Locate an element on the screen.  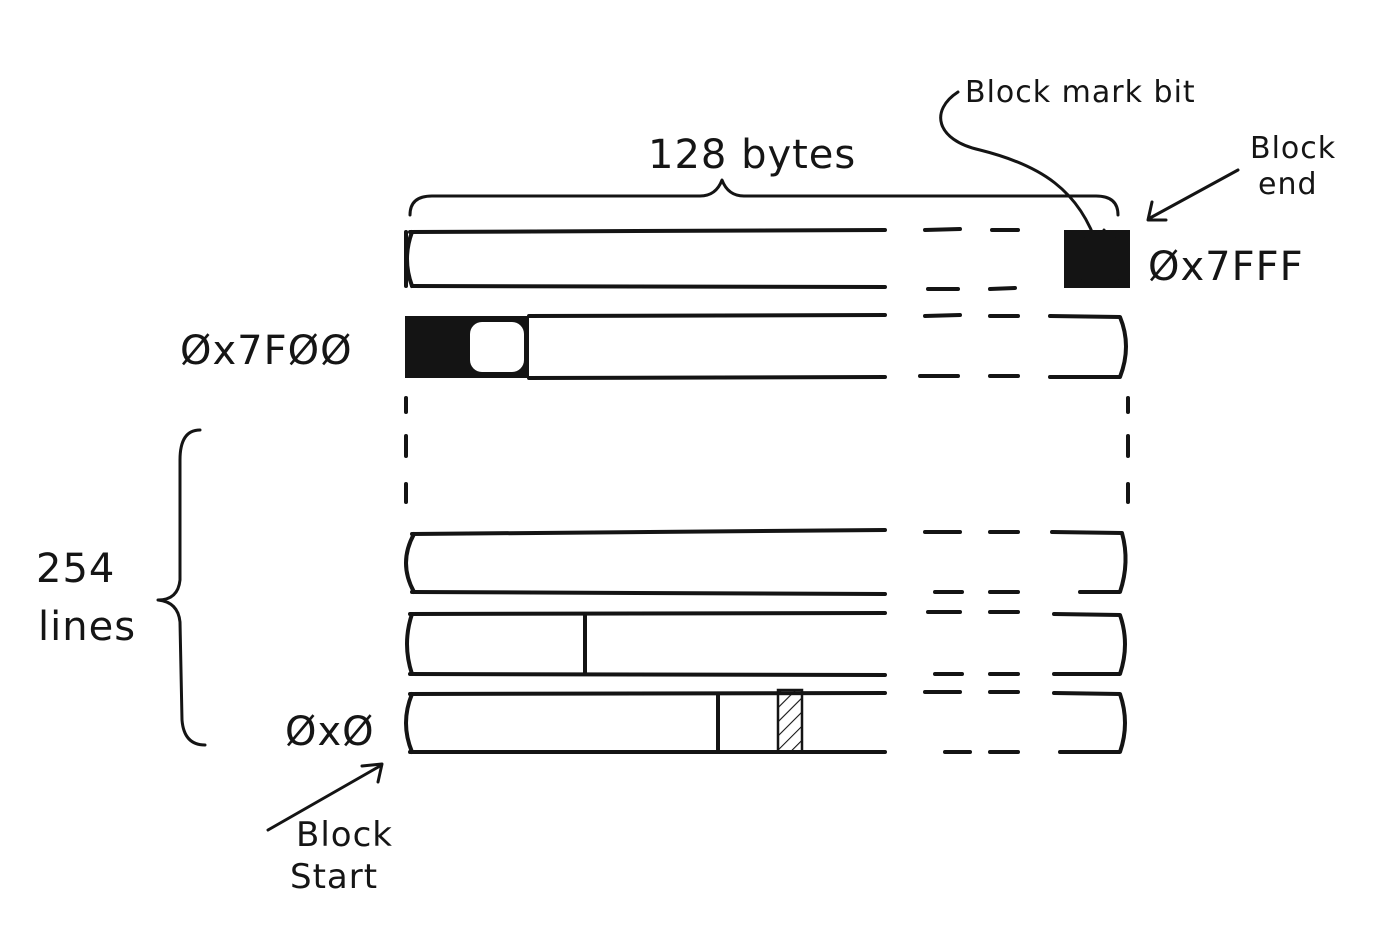
block-end-label-line1: Block is located at coordinates (1293, 148).